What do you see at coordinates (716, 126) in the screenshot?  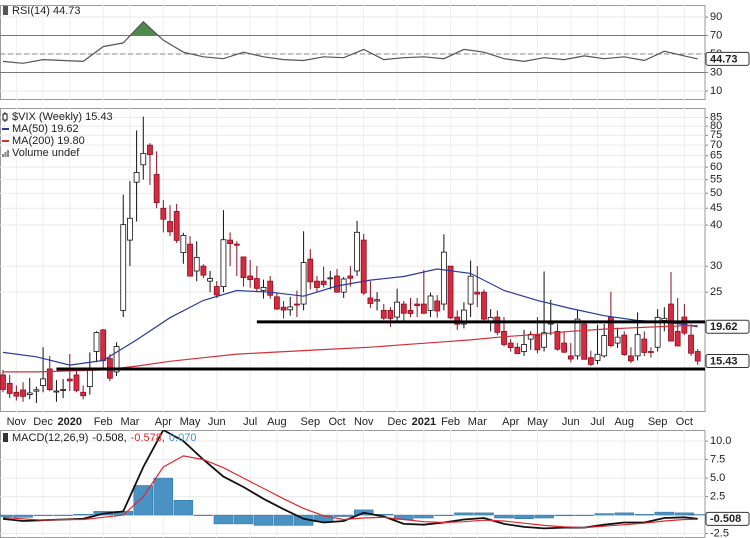 I see `y-tick-label: 80` at bounding box center [716, 126].